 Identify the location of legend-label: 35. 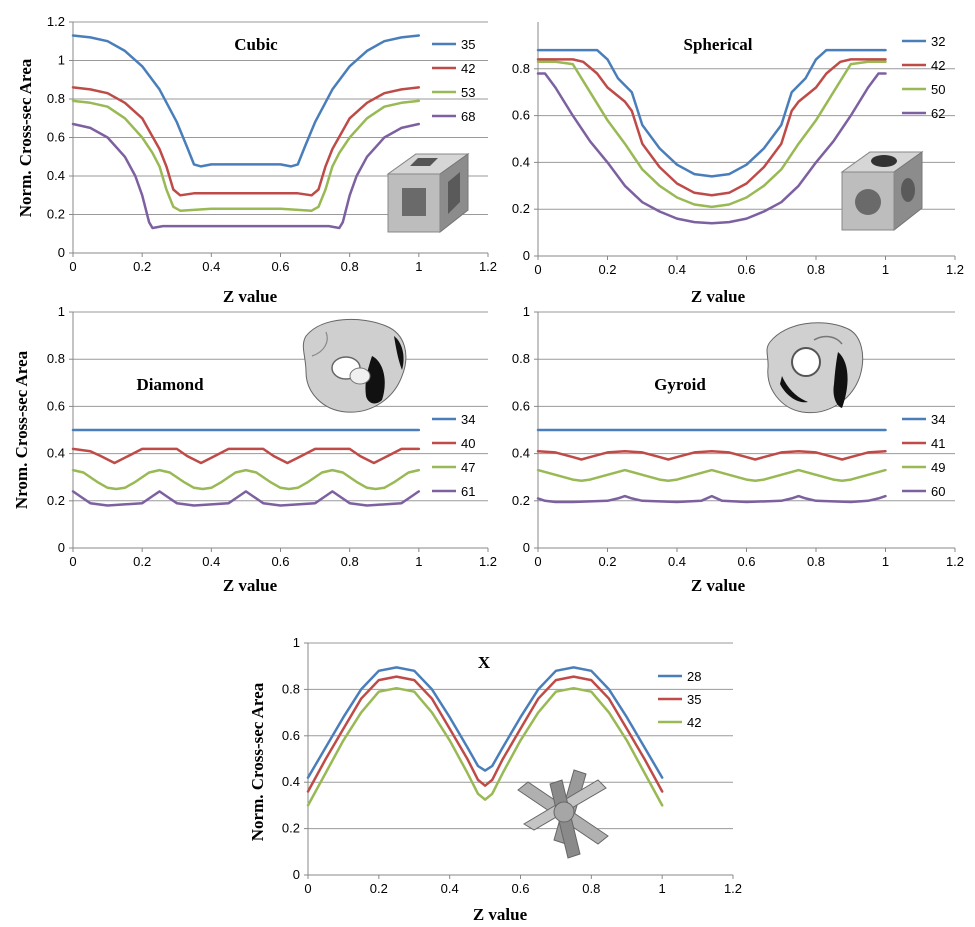
(468, 44).